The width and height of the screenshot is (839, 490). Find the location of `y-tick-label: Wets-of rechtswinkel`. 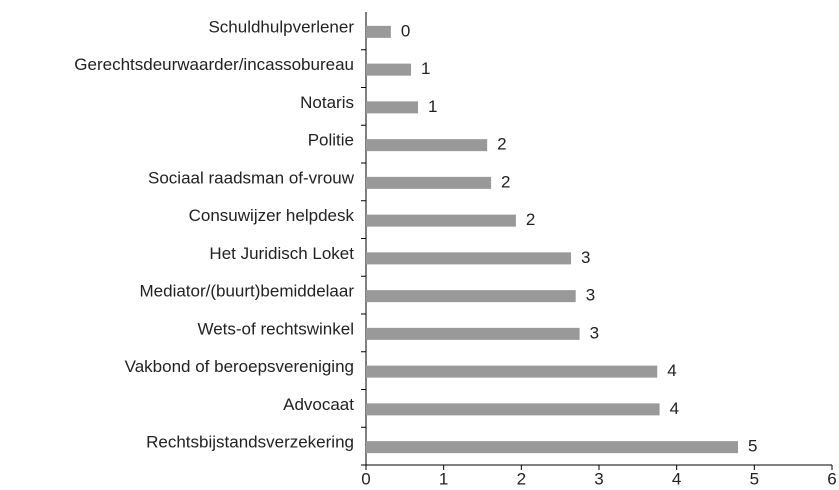

y-tick-label: Wets-of rechtswinkel is located at coordinates (275, 328).